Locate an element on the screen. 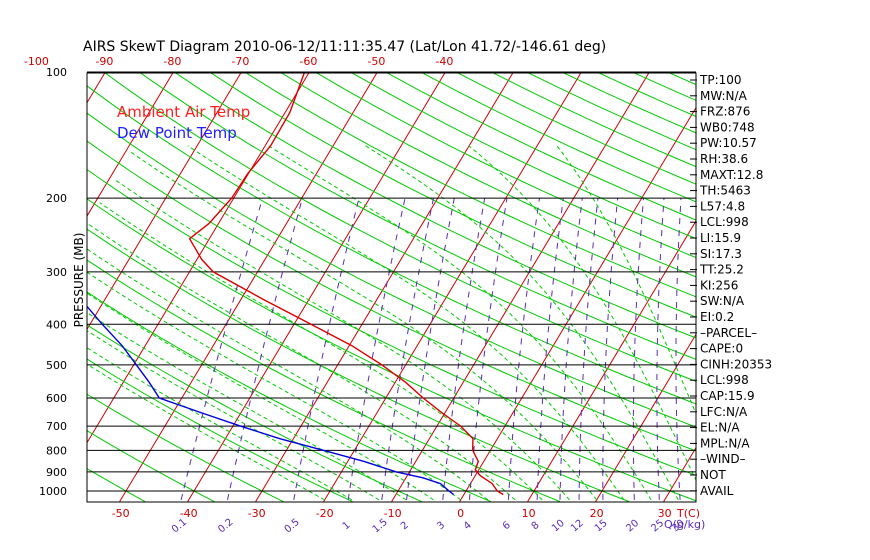  index-label: EL:N/A is located at coordinates (720, 428).